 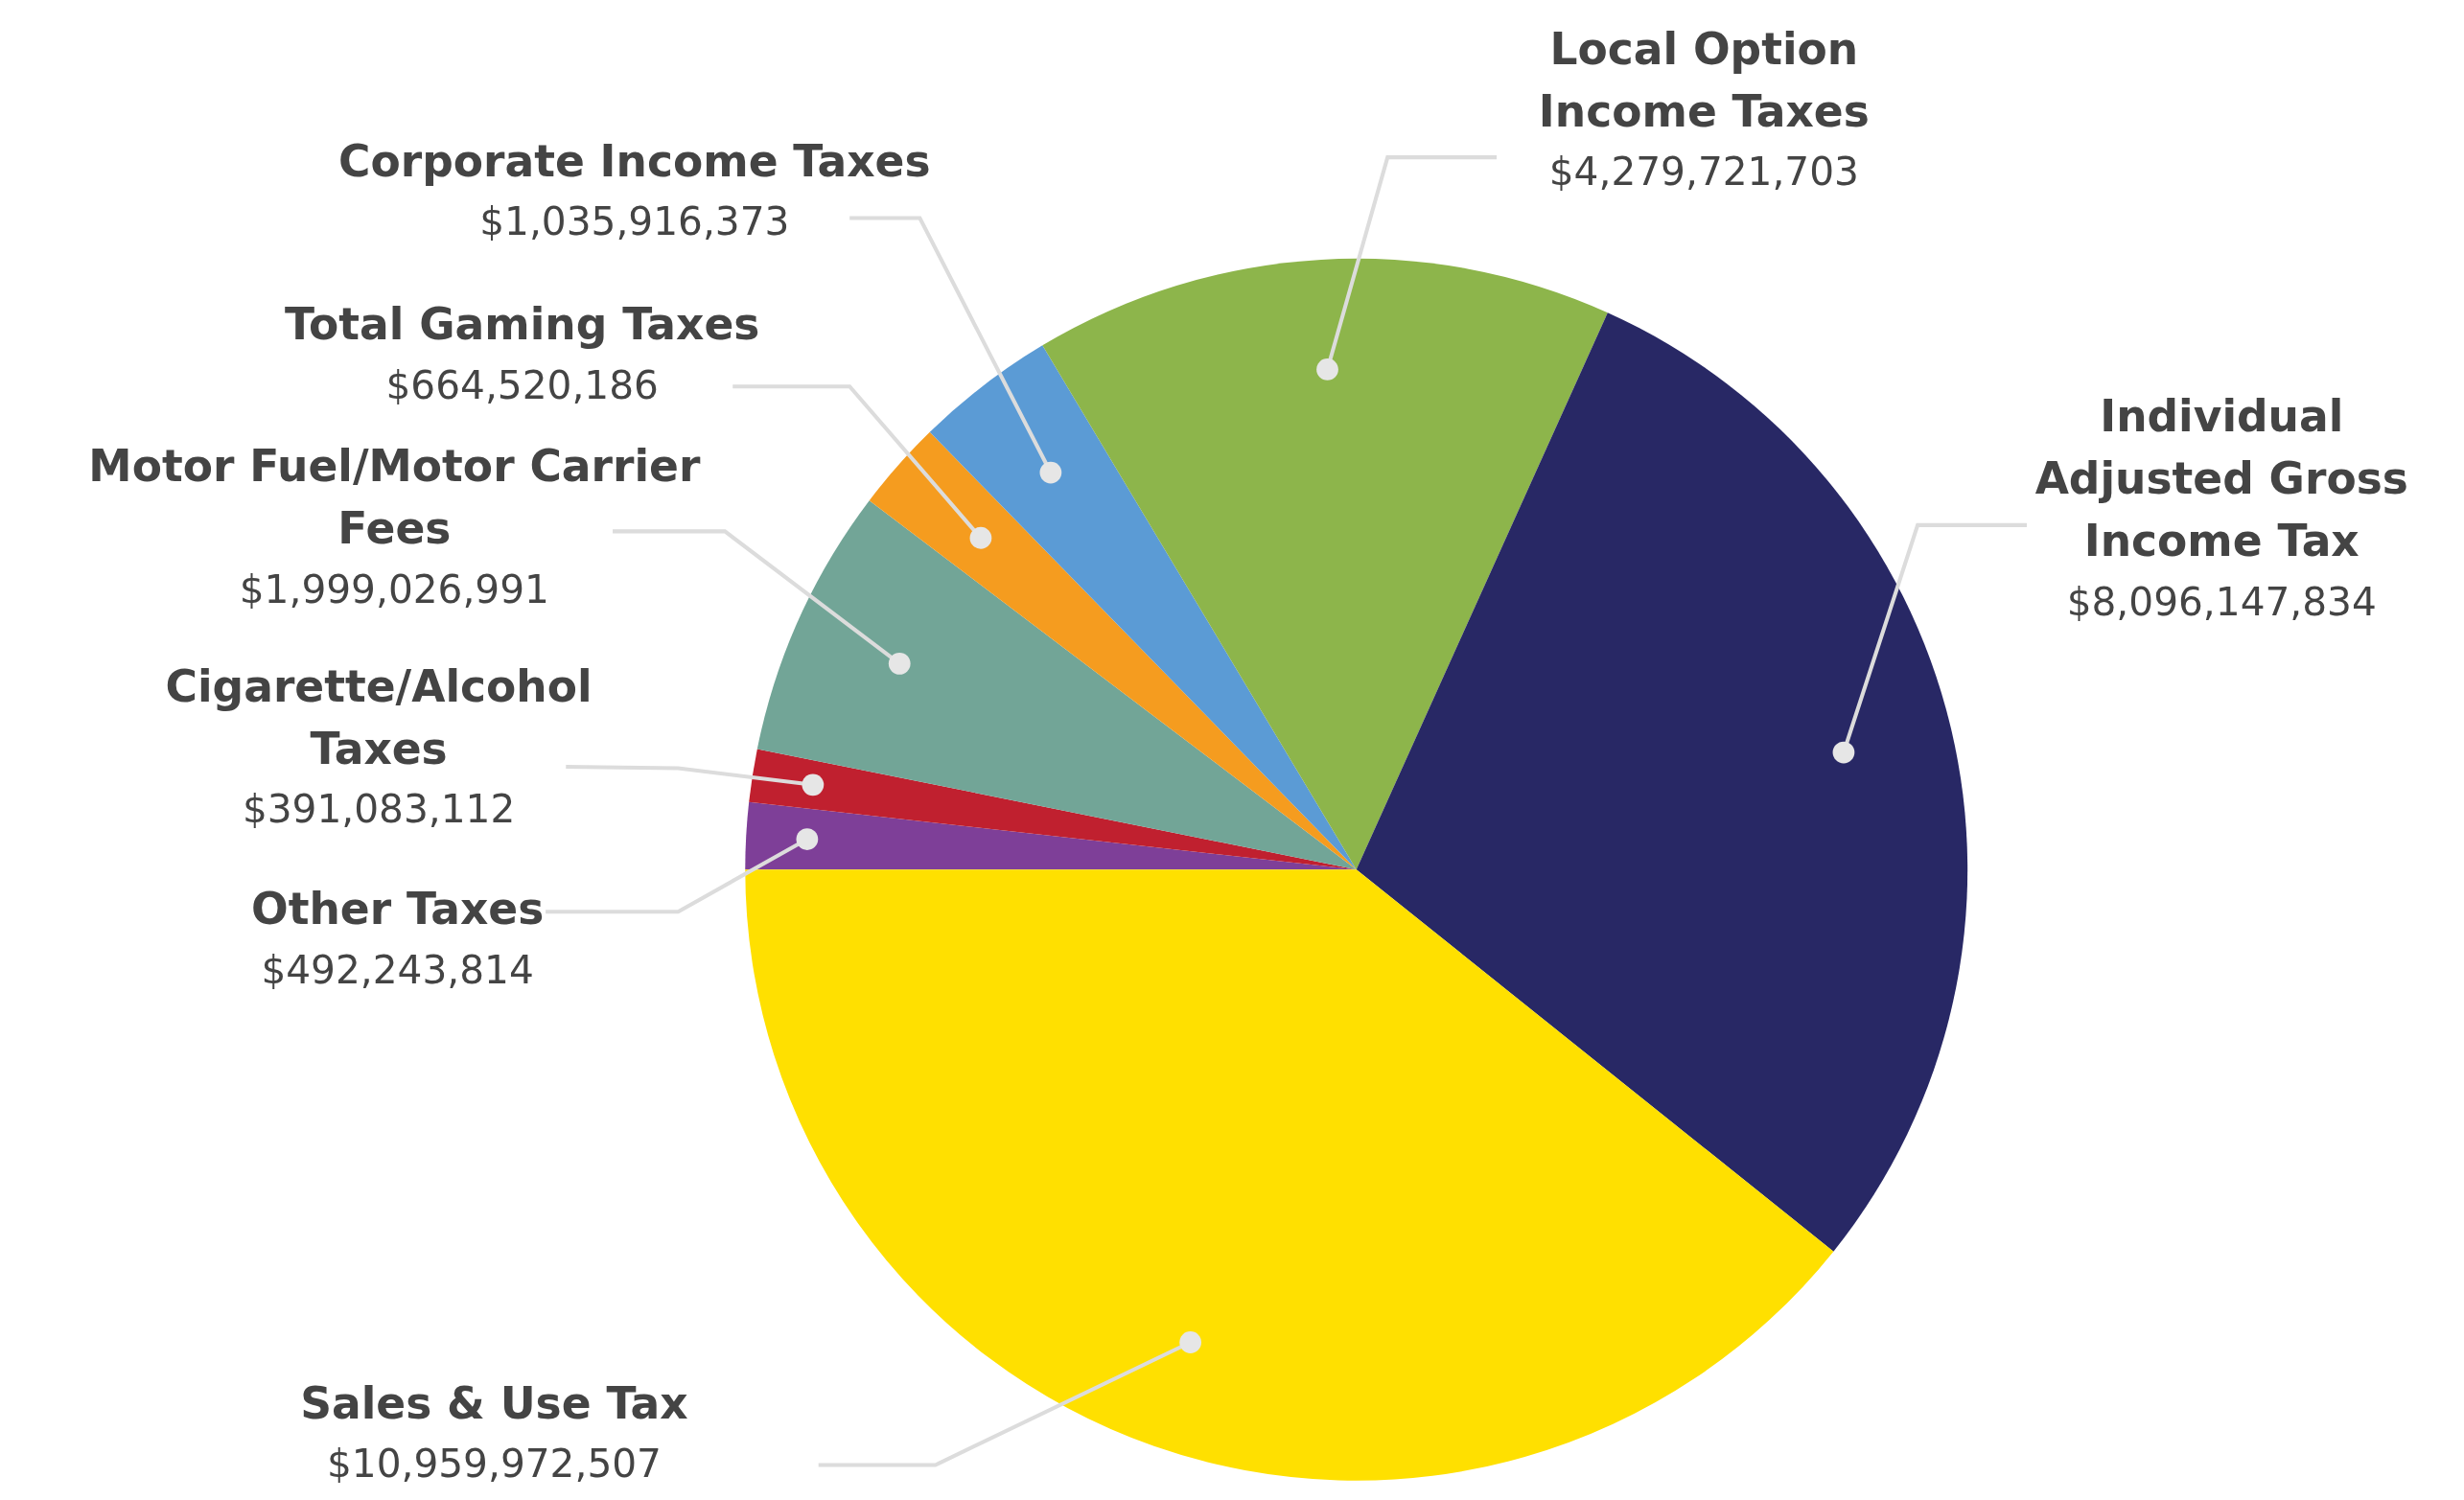 What do you see at coordinates (379, 717) in the screenshot?
I see `slice-label: Cigarette/Alcohol Taxes` at bounding box center [379, 717].